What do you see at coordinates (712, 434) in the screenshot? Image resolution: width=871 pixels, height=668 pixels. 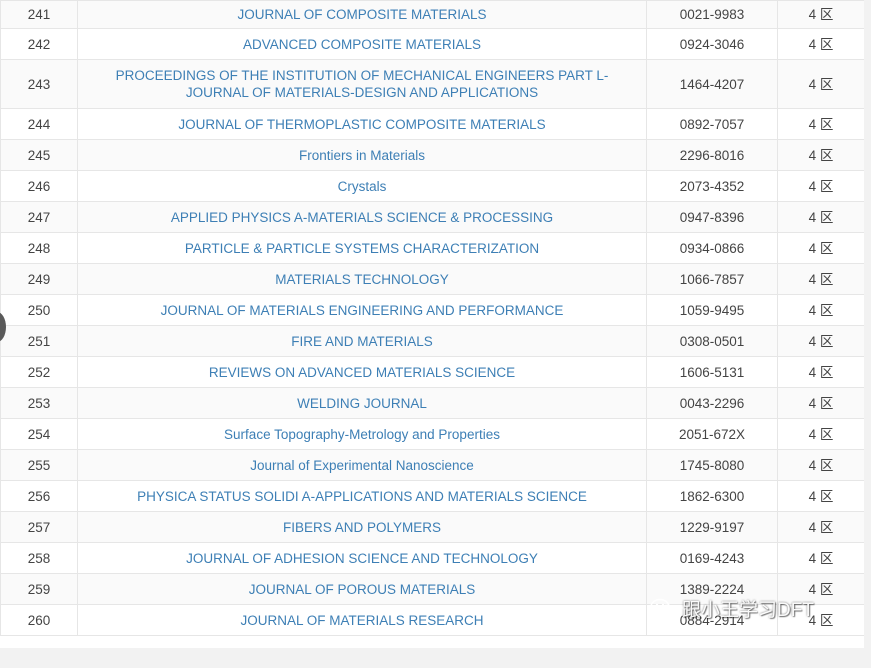 I see `journal-issn-cell: 2051-672X` at bounding box center [712, 434].